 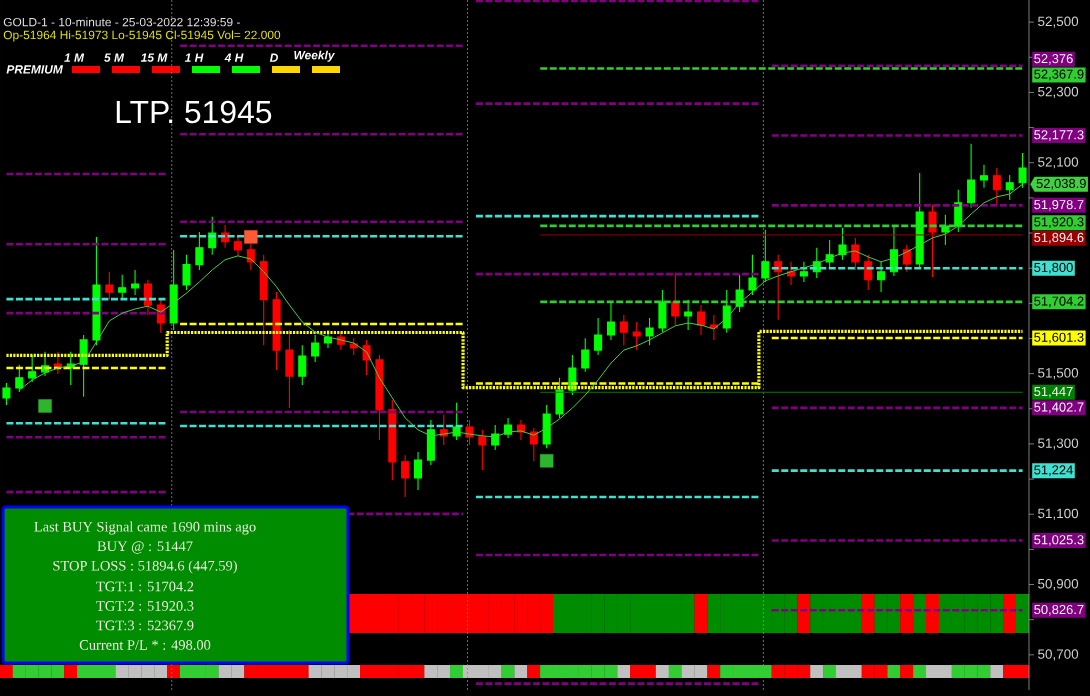 I want to click on annotation: TGT:3 : 52367.9, so click(x=145, y=625).